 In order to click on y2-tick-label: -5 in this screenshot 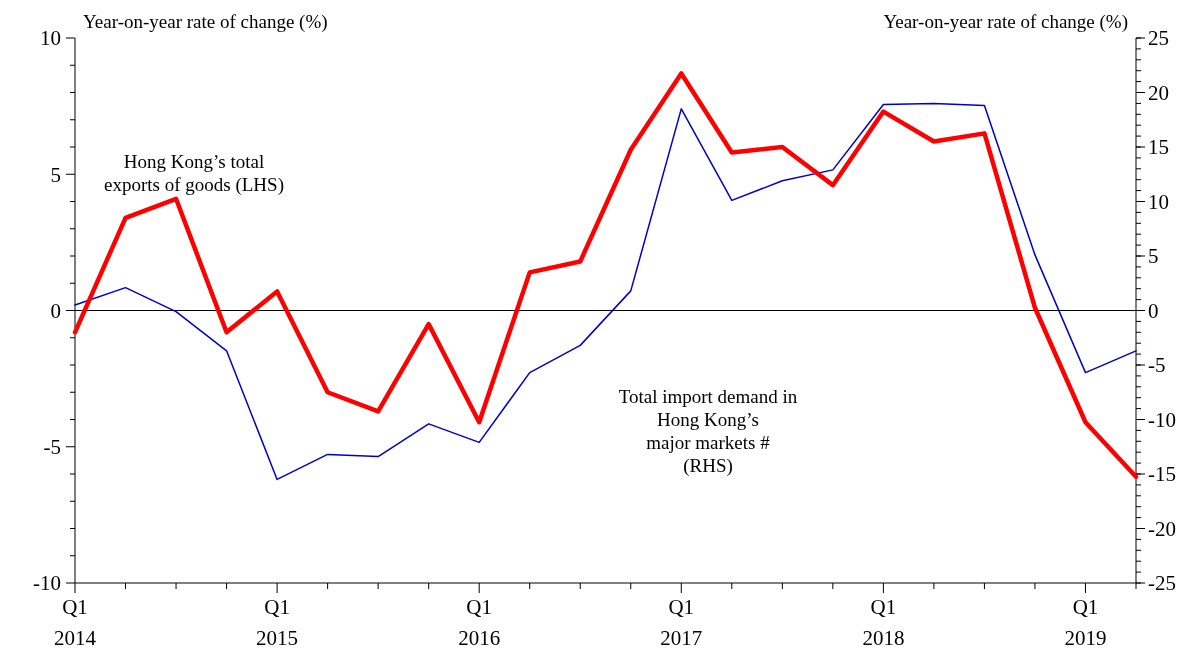, I will do `click(1157, 365)`.